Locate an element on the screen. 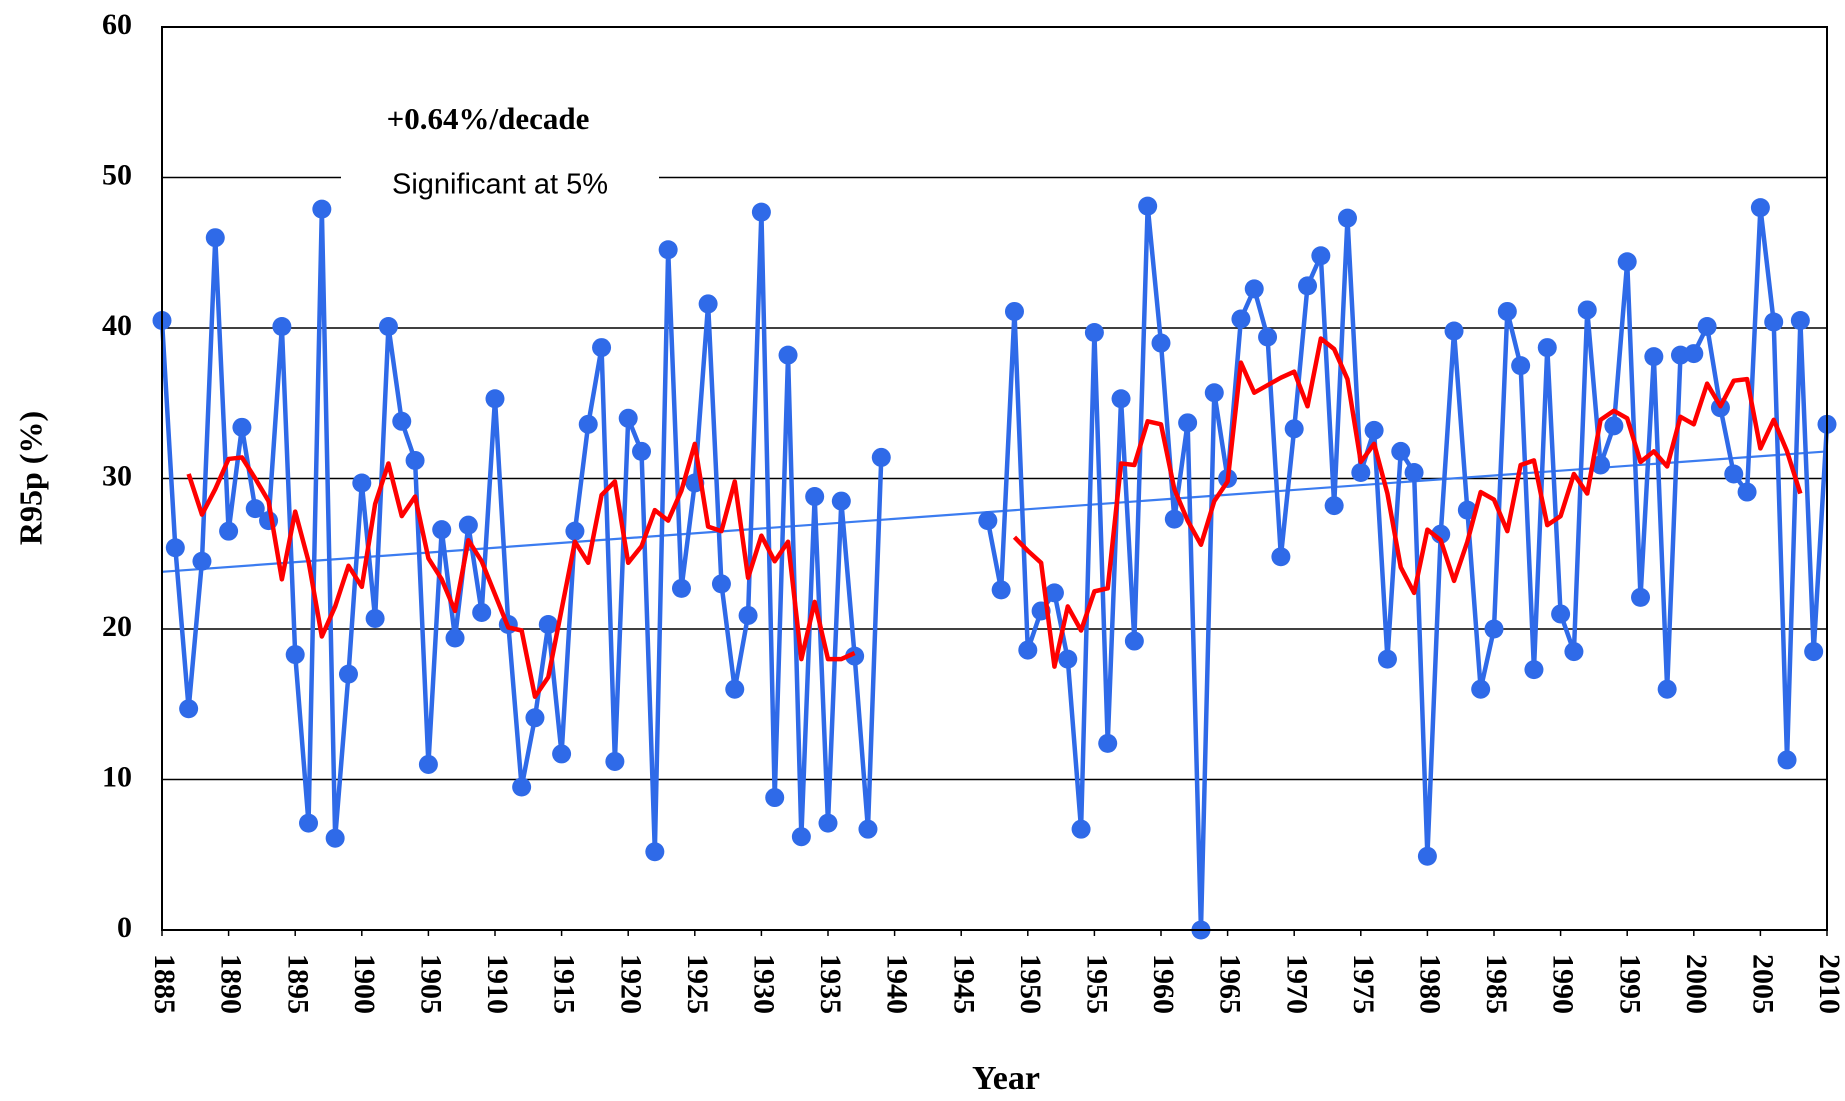 The height and width of the screenshot is (1101, 1845). x-tick-label: 1935 is located at coordinates (830, 984).